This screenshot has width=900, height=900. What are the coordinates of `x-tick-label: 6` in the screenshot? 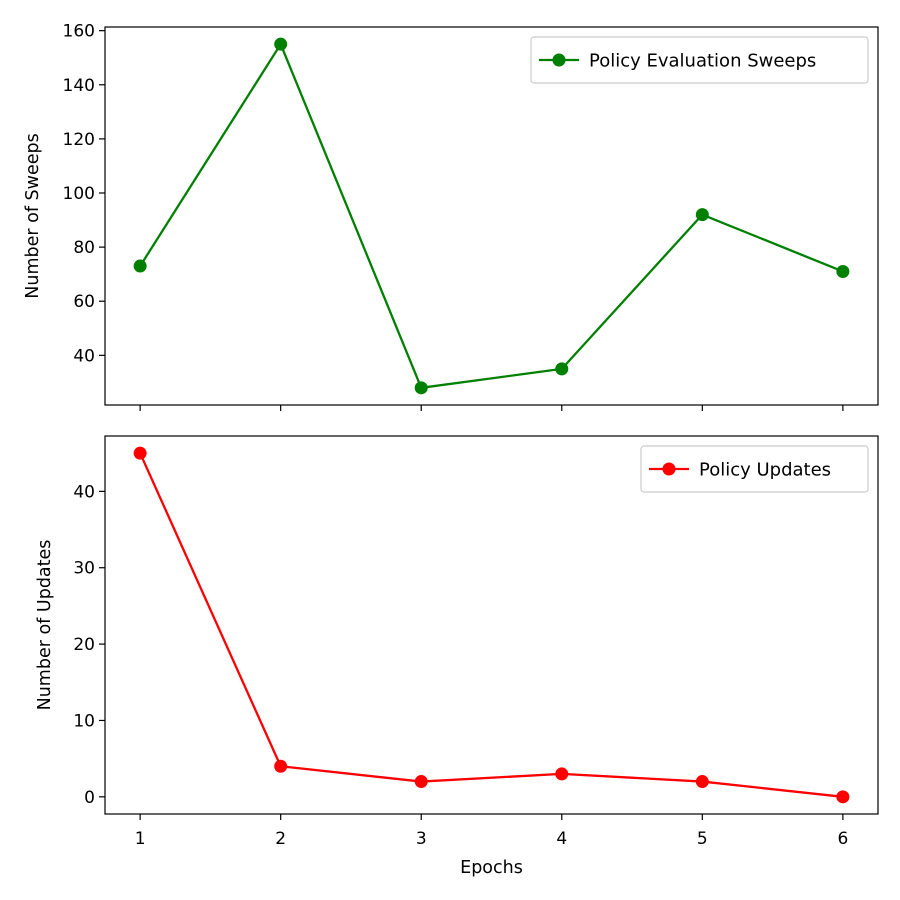 It's located at (842, 839).